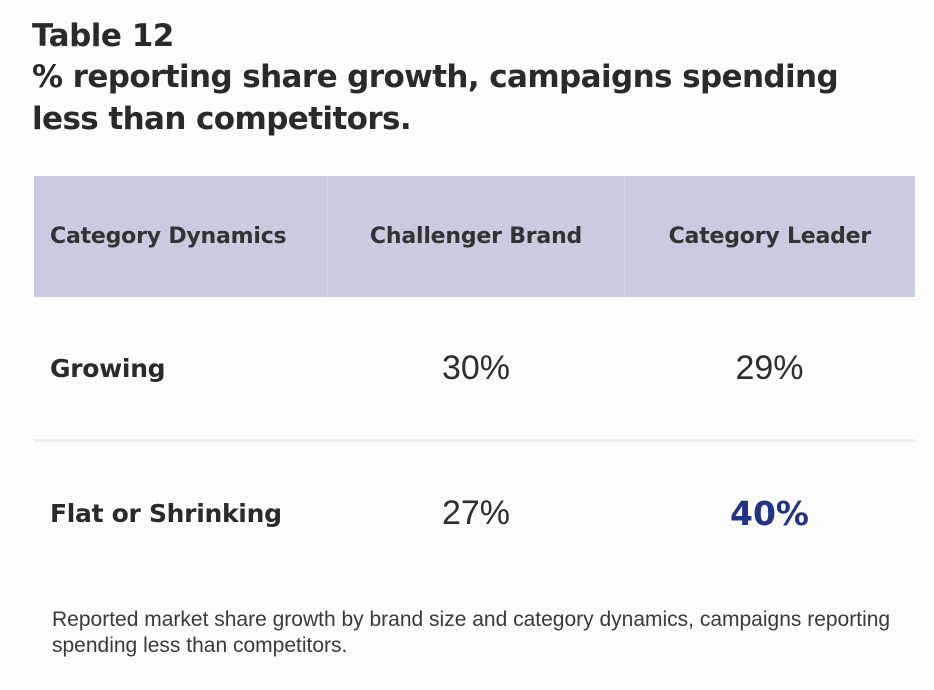 Image resolution: width=934 pixels, height=690 pixels. What do you see at coordinates (108, 368) in the screenshot?
I see `row-label-growing: Growing` at bounding box center [108, 368].